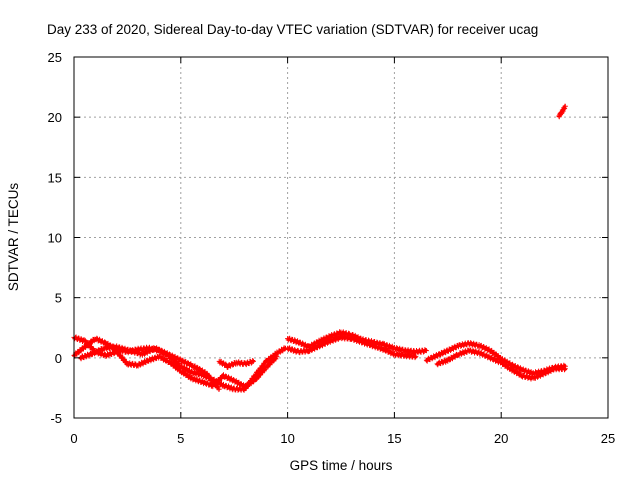 The width and height of the screenshot is (640, 480). Describe the element at coordinates (56, 418) in the screenshot. I see `y-tick-label: -5` at that location.